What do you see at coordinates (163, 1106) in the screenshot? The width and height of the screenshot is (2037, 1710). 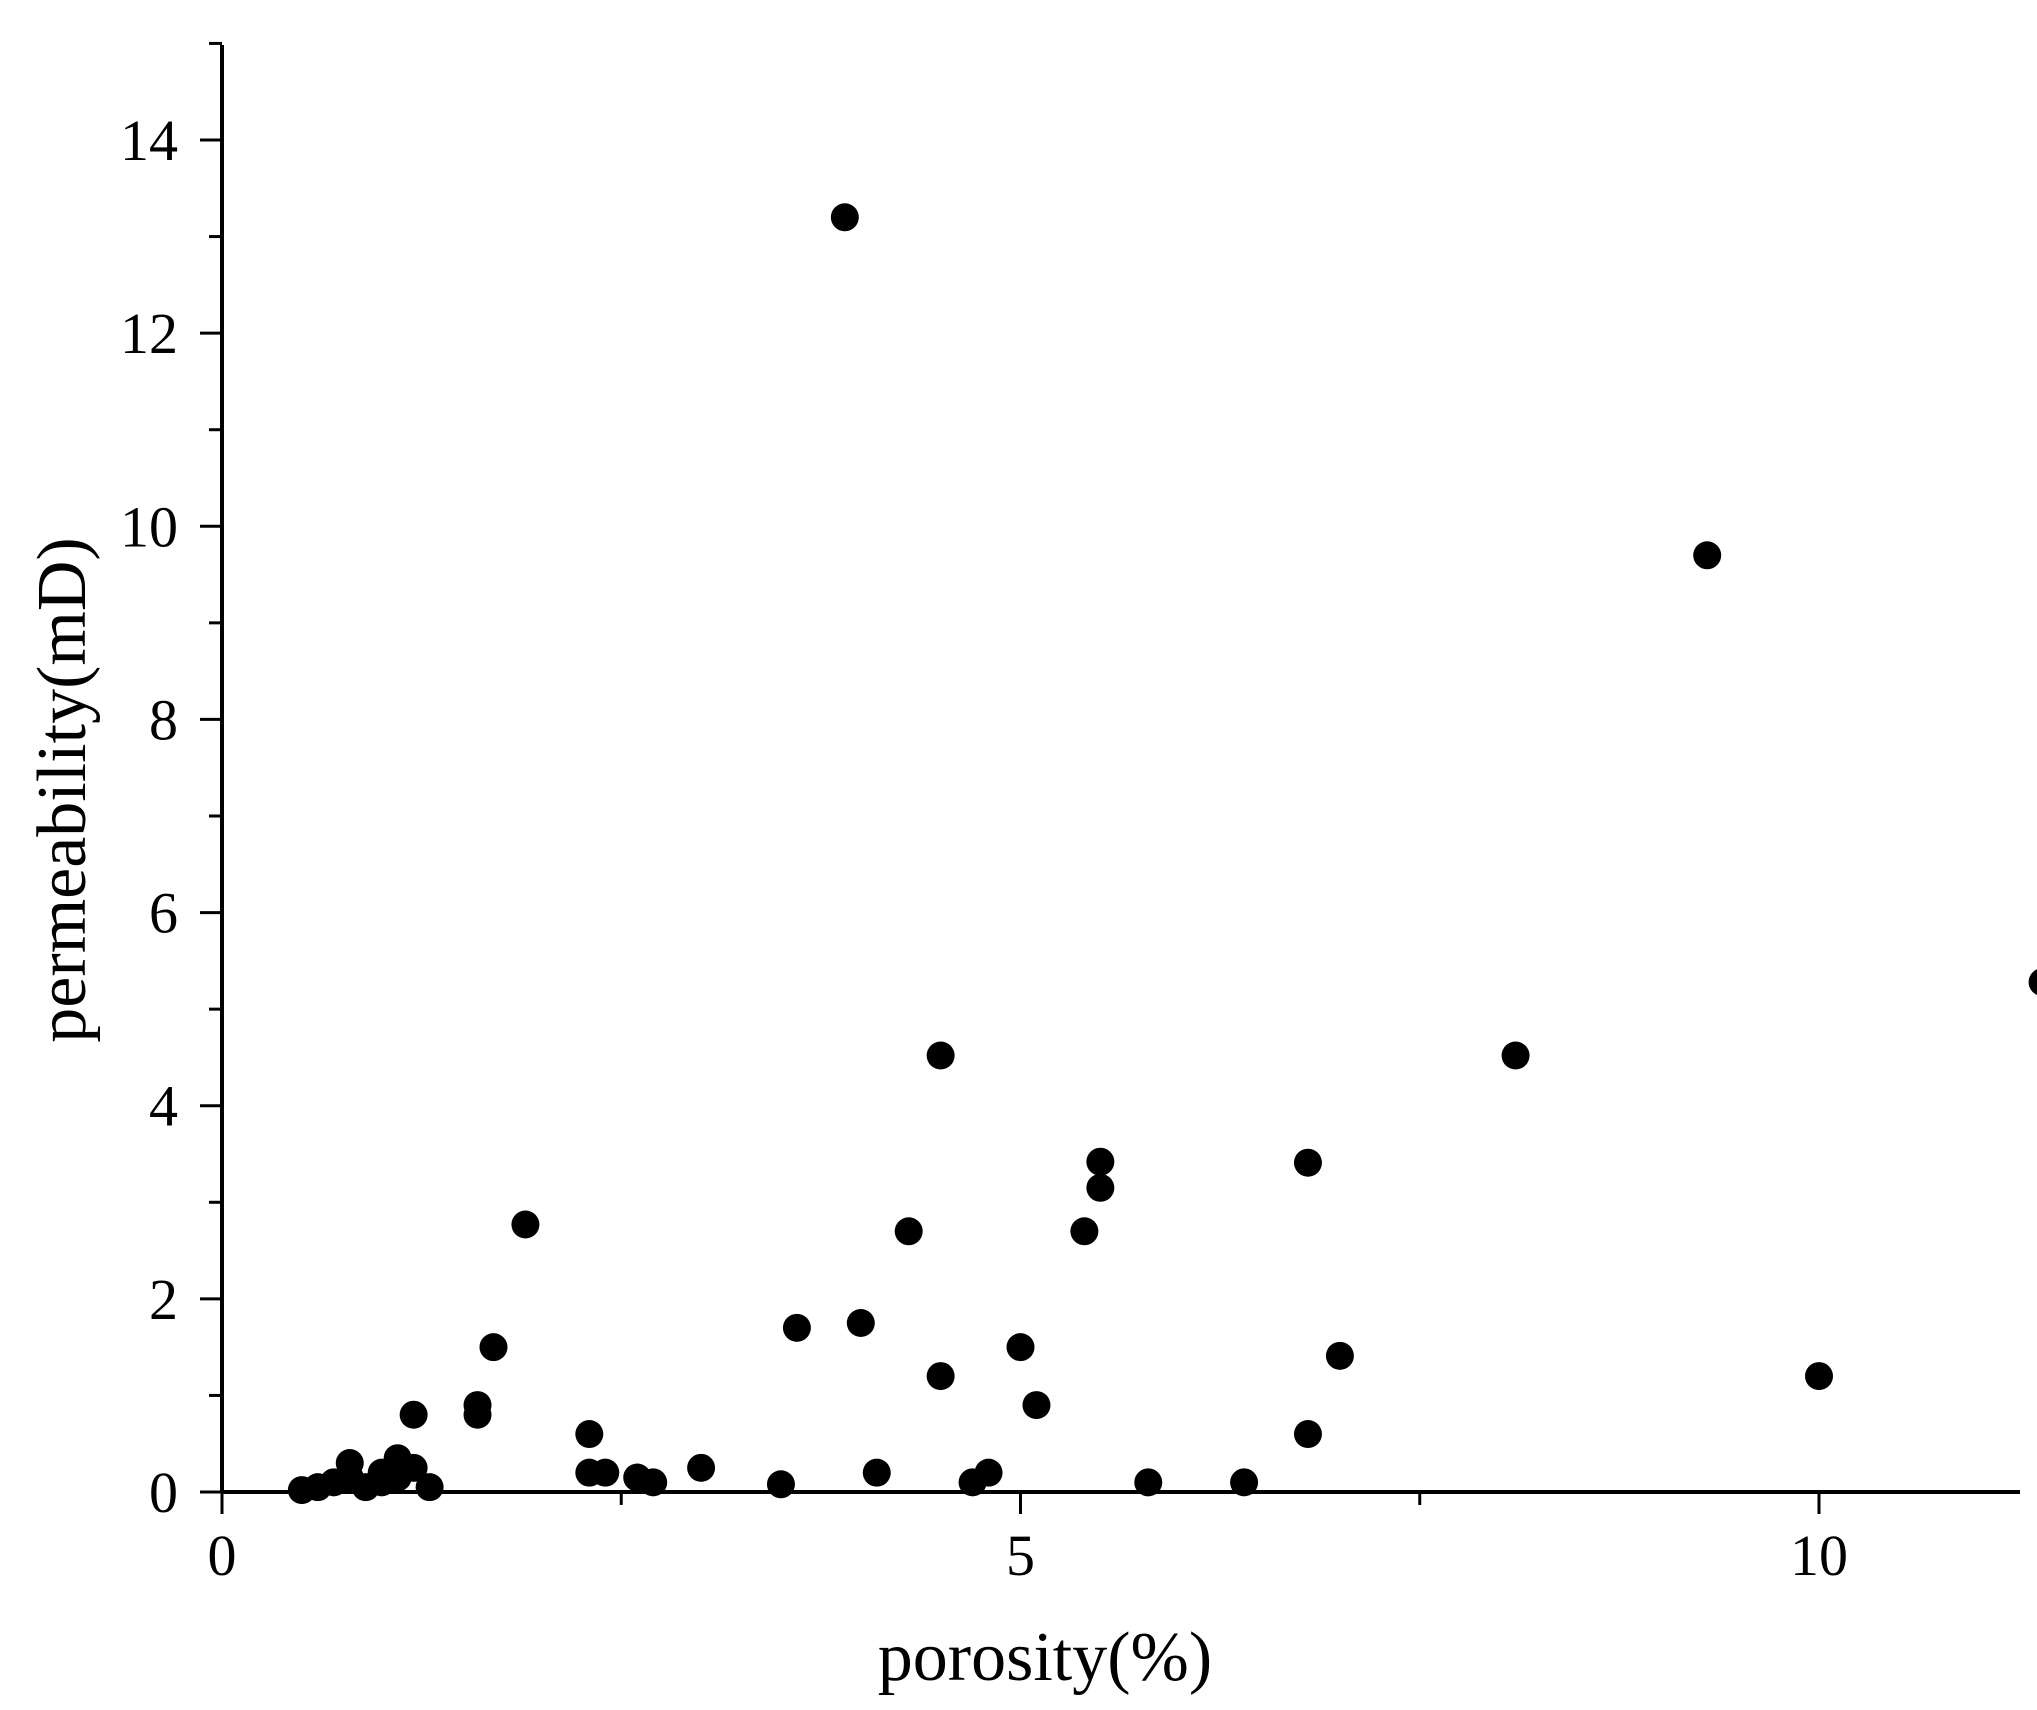 I see `y-tick-label: 4` at bounding box center [163, 1106].